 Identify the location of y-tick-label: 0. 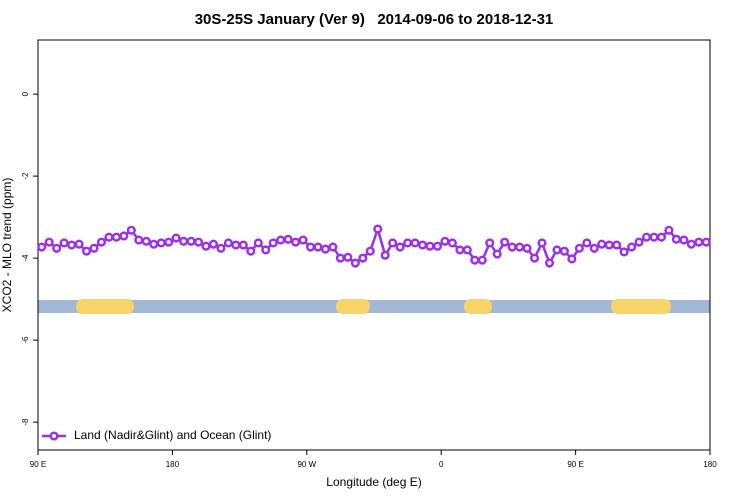
(25, 93).